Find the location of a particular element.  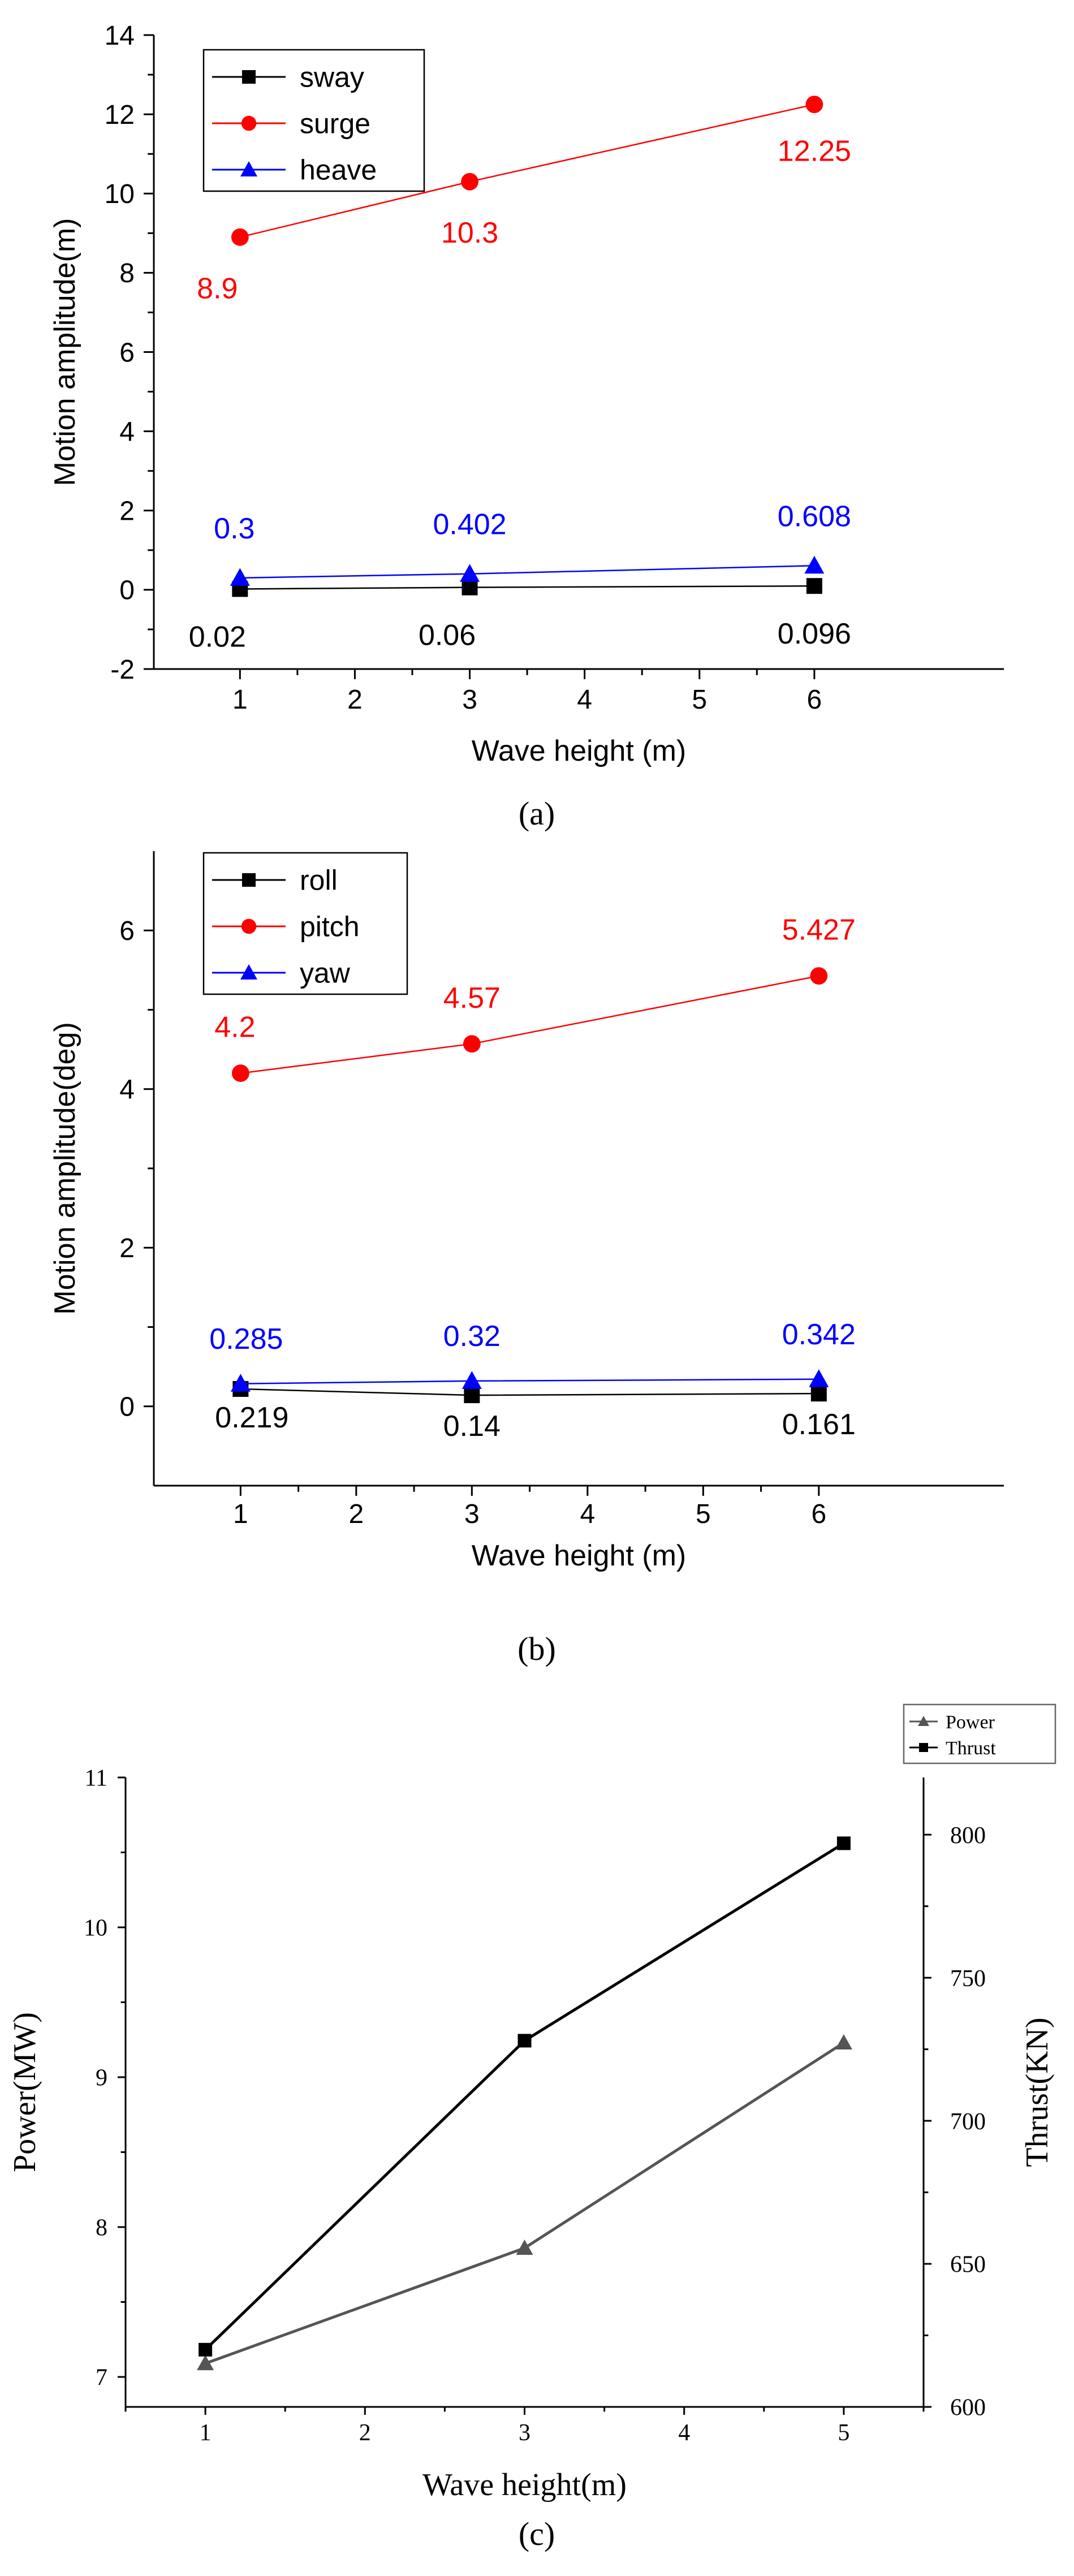

y-right-tick-label: 750 is located at coordinates (968, 1979).